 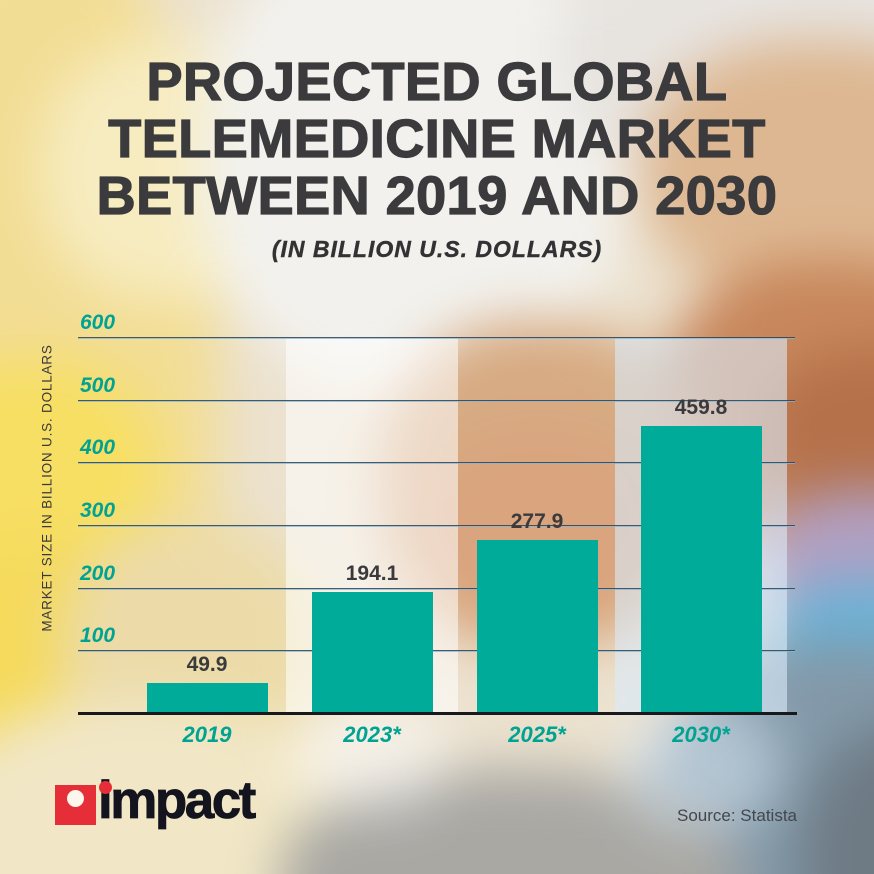 What do you see at coordinates (537, 734) in the screenshot?
I see `x-tick-label: 2025*` at bounding box center [537, 734].